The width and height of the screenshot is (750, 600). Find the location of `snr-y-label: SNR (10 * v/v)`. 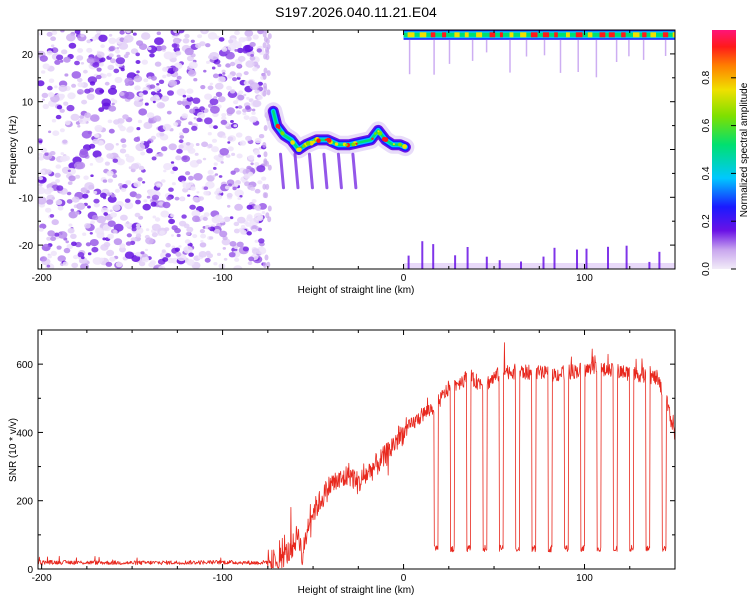

snr-y-label: SNR (10 * v/v) is located at coordinates (13, 450).